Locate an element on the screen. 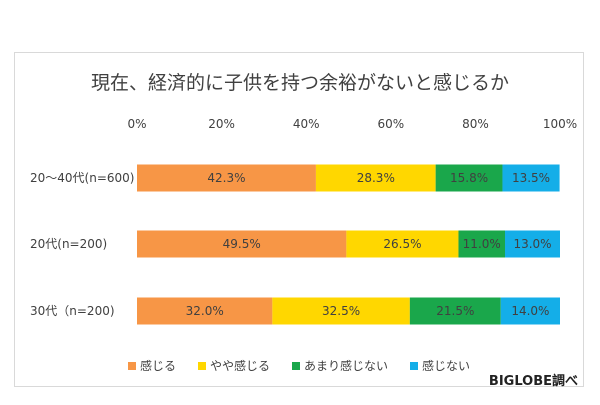  legend-item: 感じる is located at coordinates (152, 365).